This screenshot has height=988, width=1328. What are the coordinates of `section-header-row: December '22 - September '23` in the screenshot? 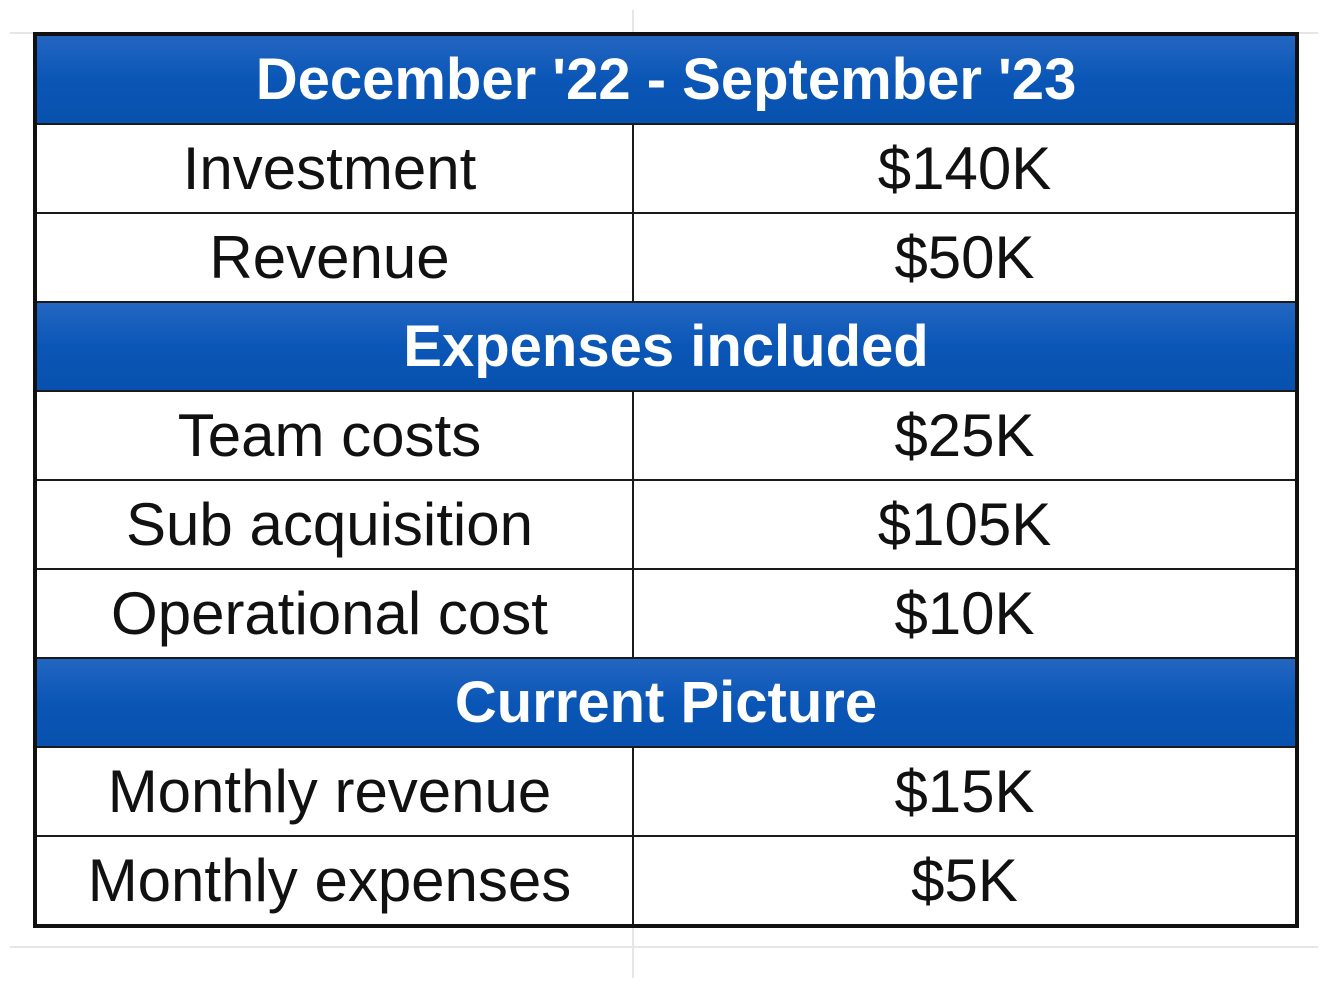 It's located at (666, 79).